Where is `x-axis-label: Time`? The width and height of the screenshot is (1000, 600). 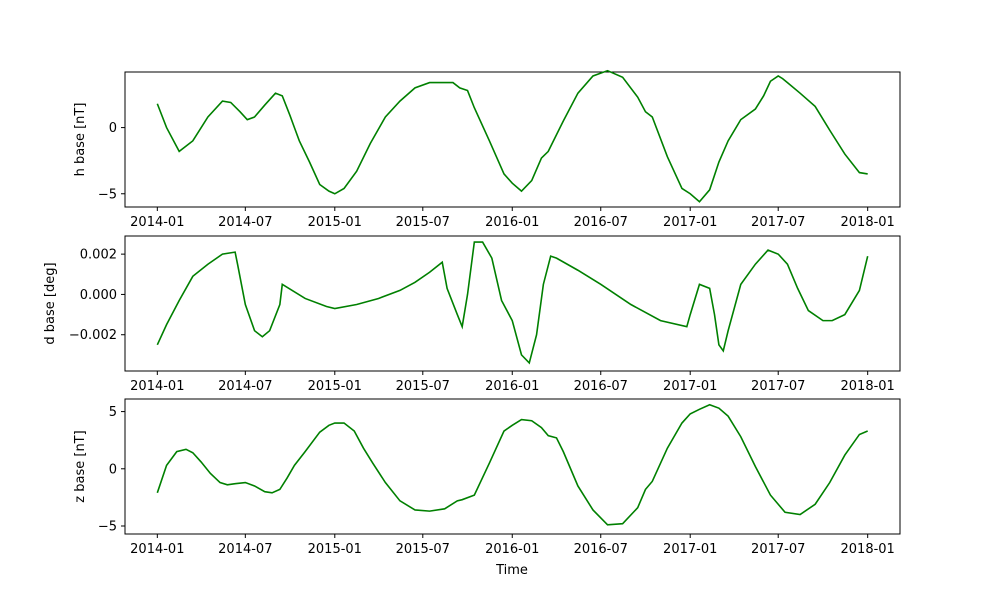 x-axis-label: Time is located at coordinates (511, 570).